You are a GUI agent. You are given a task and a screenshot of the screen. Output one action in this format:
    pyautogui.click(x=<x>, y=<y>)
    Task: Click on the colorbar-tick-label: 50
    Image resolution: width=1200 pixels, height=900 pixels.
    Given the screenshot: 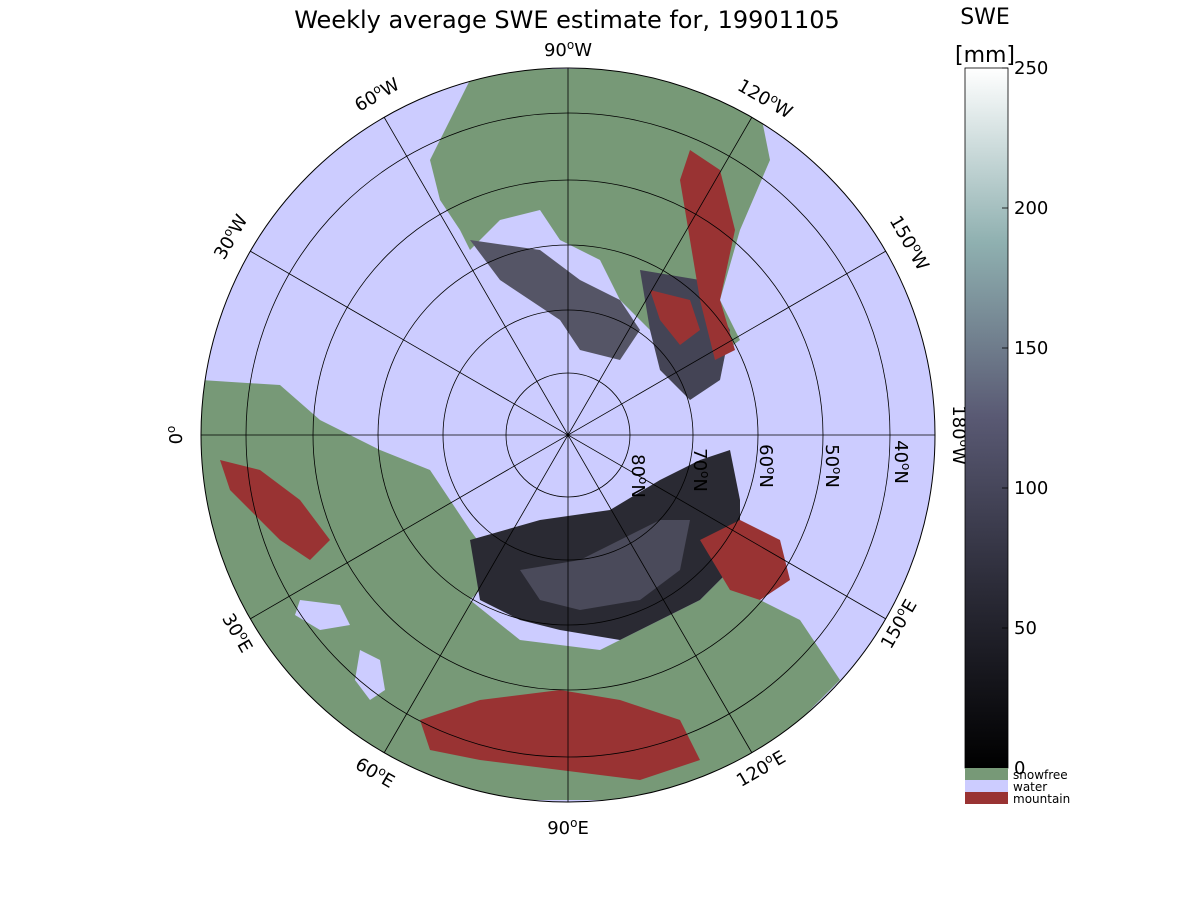 What is the action you would take?
    pyautogui.click(x=1025, y=628)
    